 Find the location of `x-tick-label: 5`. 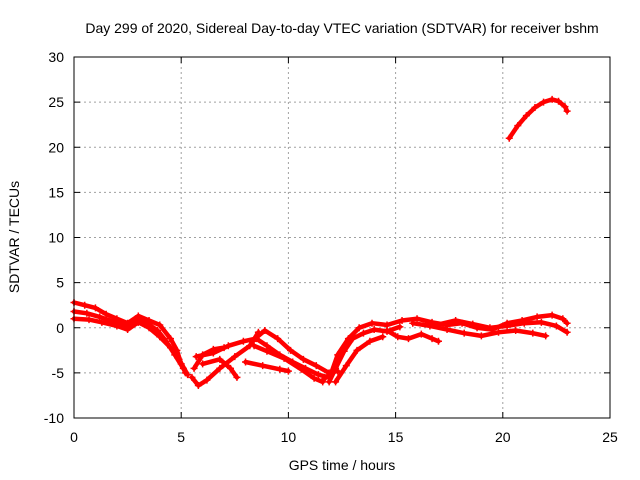

x-tick-label: 5 is located at coordinates (181, 437).